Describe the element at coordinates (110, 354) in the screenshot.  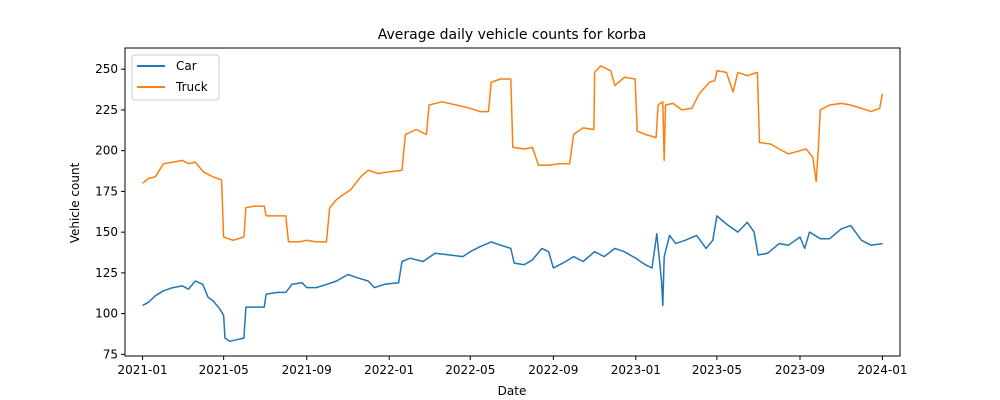
I see `y-tick-label: 75` at that location.